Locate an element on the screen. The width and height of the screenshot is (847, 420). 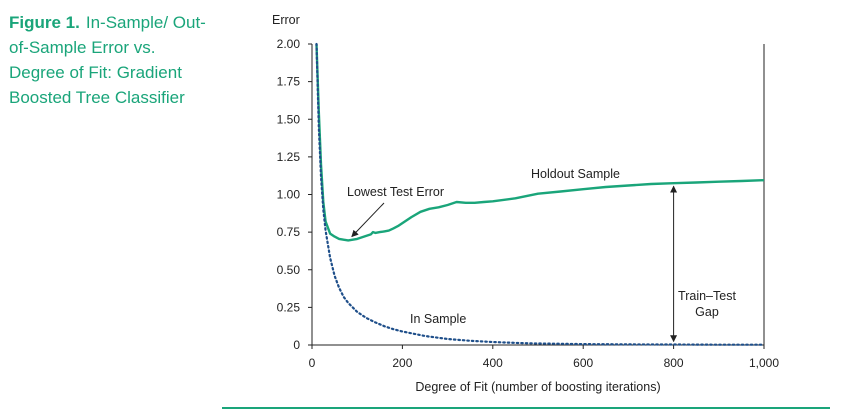
holdout-sample-label: Holdout Sample is located at coordinates (575, 174).